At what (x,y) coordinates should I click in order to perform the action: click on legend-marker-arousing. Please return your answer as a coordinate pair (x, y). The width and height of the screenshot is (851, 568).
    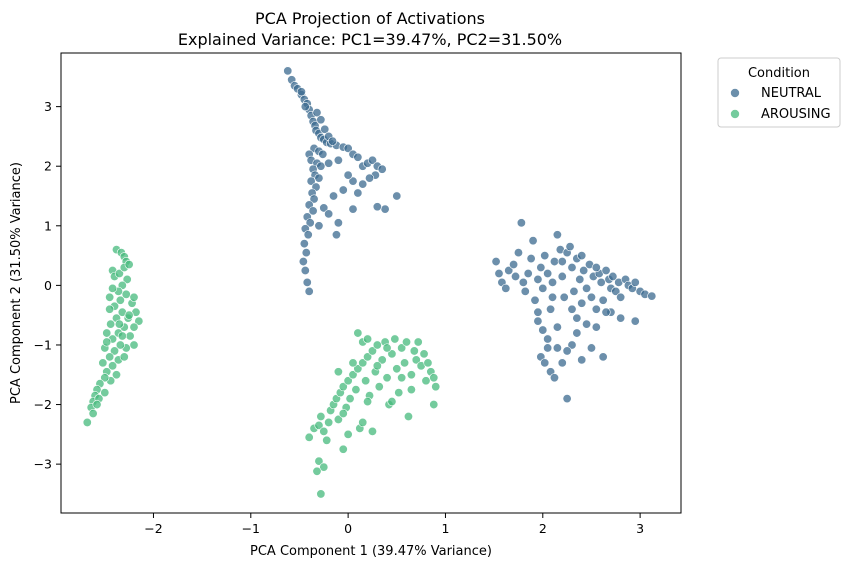
    Looking at the image, I should click on (735, 114).